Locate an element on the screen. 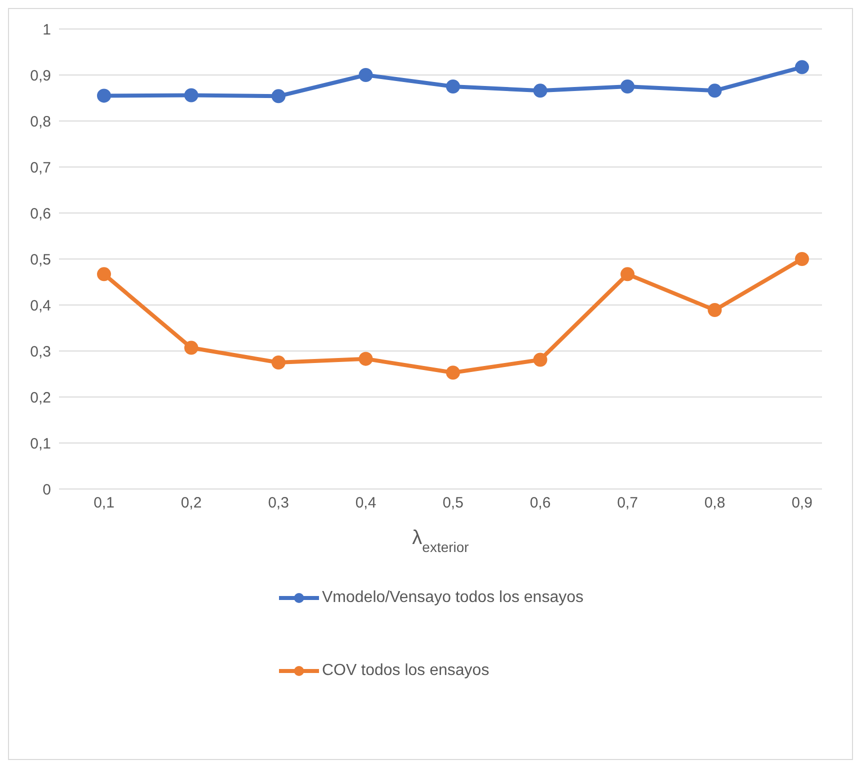  x-tick-label: 0,9 is located at coordinates (802, 503).